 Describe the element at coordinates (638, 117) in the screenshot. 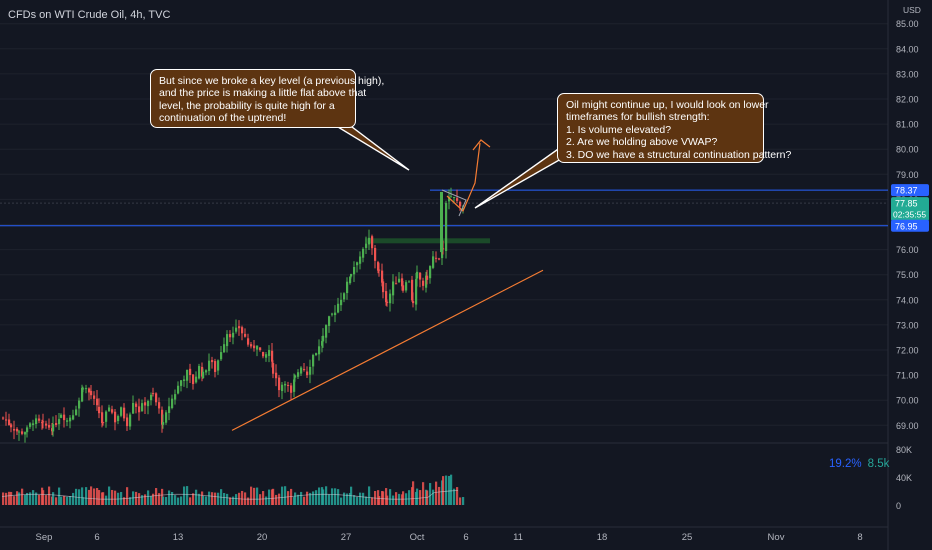

I see `callout-line: timeframes for bullish strength:` at that location.